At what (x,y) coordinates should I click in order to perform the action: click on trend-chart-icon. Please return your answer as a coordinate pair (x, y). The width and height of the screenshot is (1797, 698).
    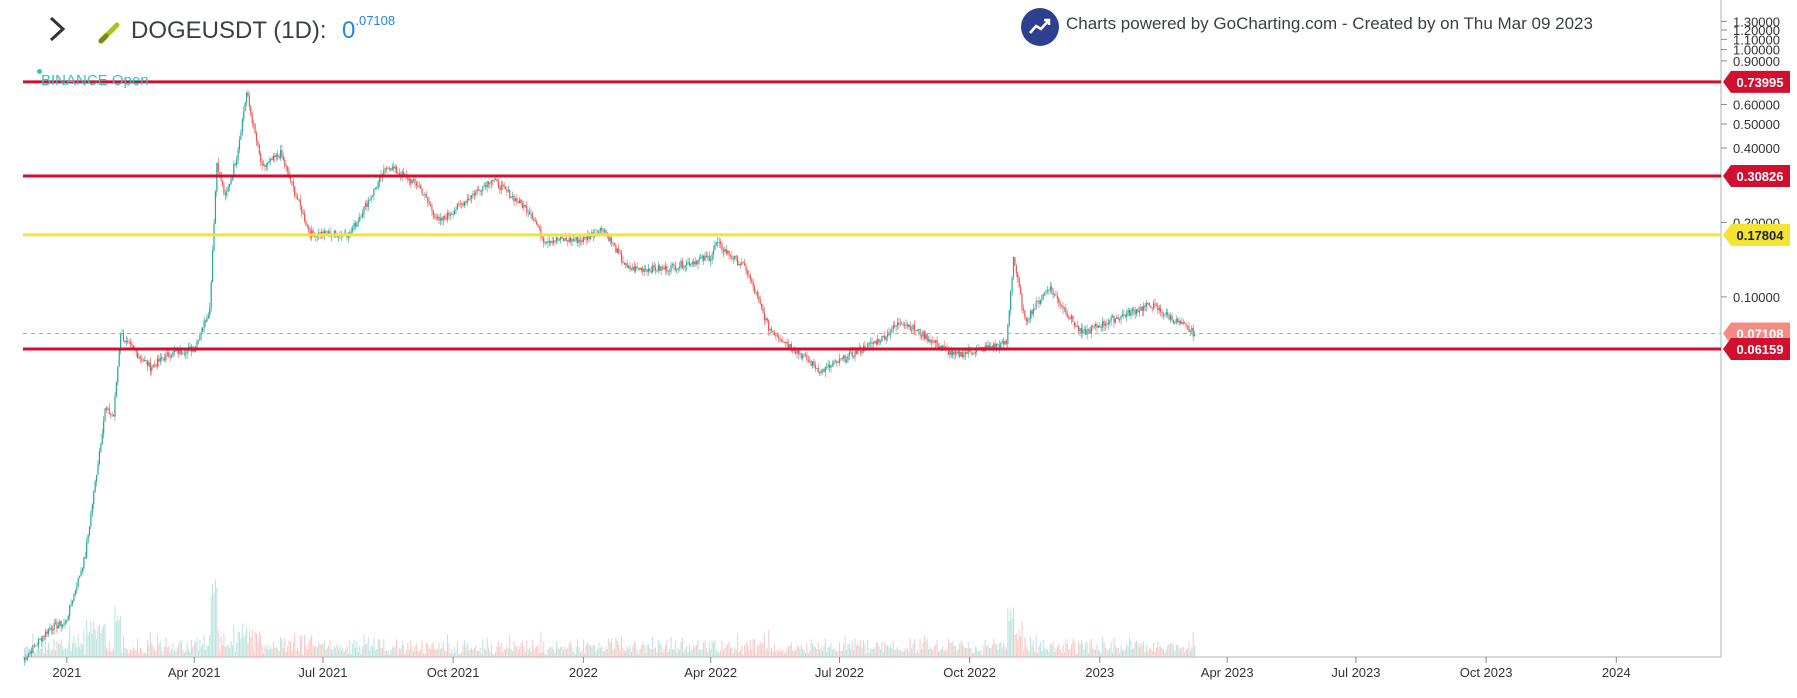
    Looking at the image, I should click on (1040, 27).